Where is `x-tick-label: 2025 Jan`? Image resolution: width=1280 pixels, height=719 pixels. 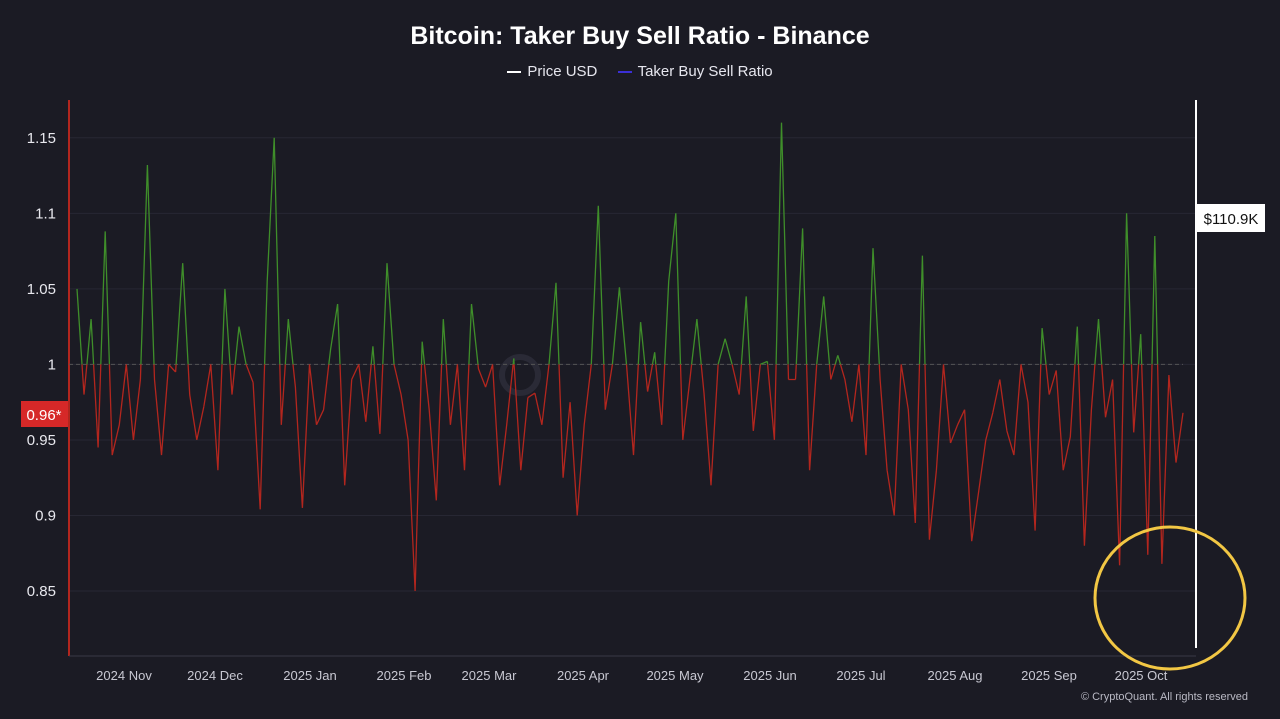 x-tick-label: 2025 Jan is located at coordinates (310, 675).